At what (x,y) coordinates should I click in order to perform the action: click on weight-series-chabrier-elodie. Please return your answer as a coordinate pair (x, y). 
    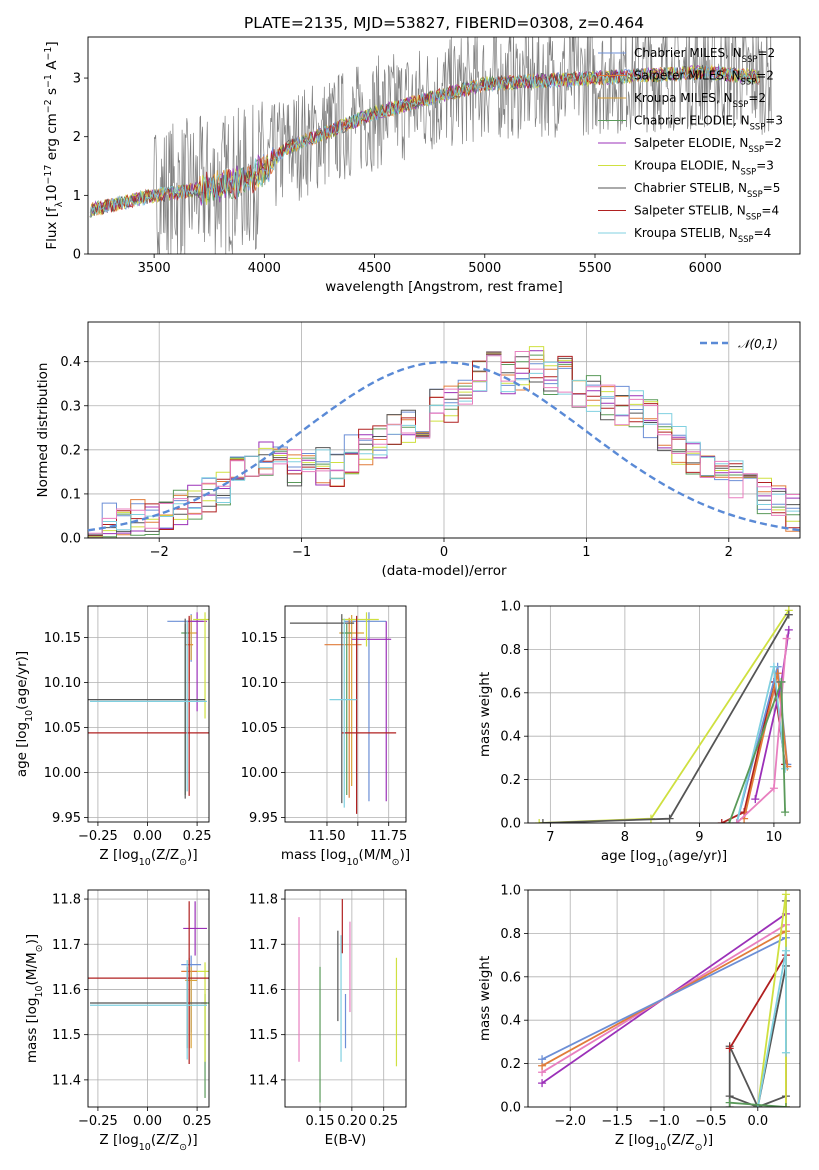
    Looking at the image, I should click on (757, 1102).